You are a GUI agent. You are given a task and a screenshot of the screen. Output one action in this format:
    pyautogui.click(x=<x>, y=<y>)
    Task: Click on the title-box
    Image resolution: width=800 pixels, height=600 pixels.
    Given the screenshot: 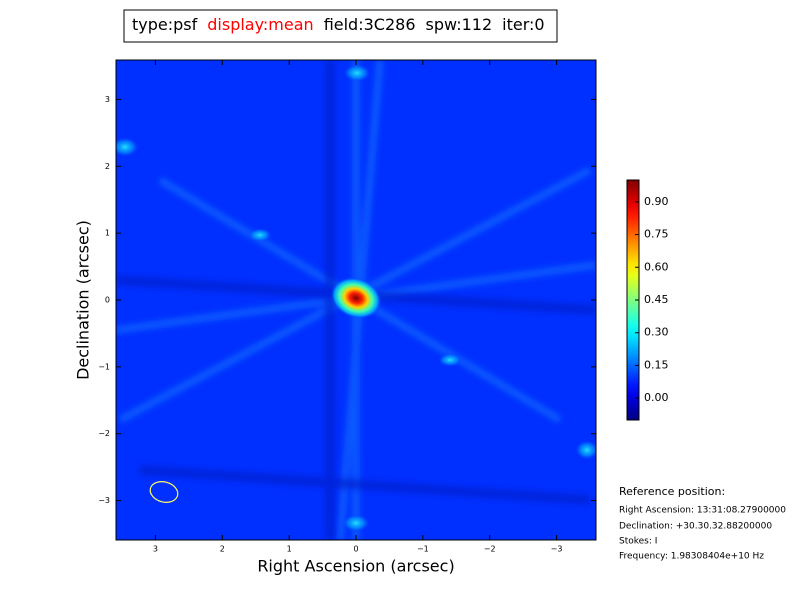 What is the action you would take?
    pyautogui.click(x=340, y=26)
    